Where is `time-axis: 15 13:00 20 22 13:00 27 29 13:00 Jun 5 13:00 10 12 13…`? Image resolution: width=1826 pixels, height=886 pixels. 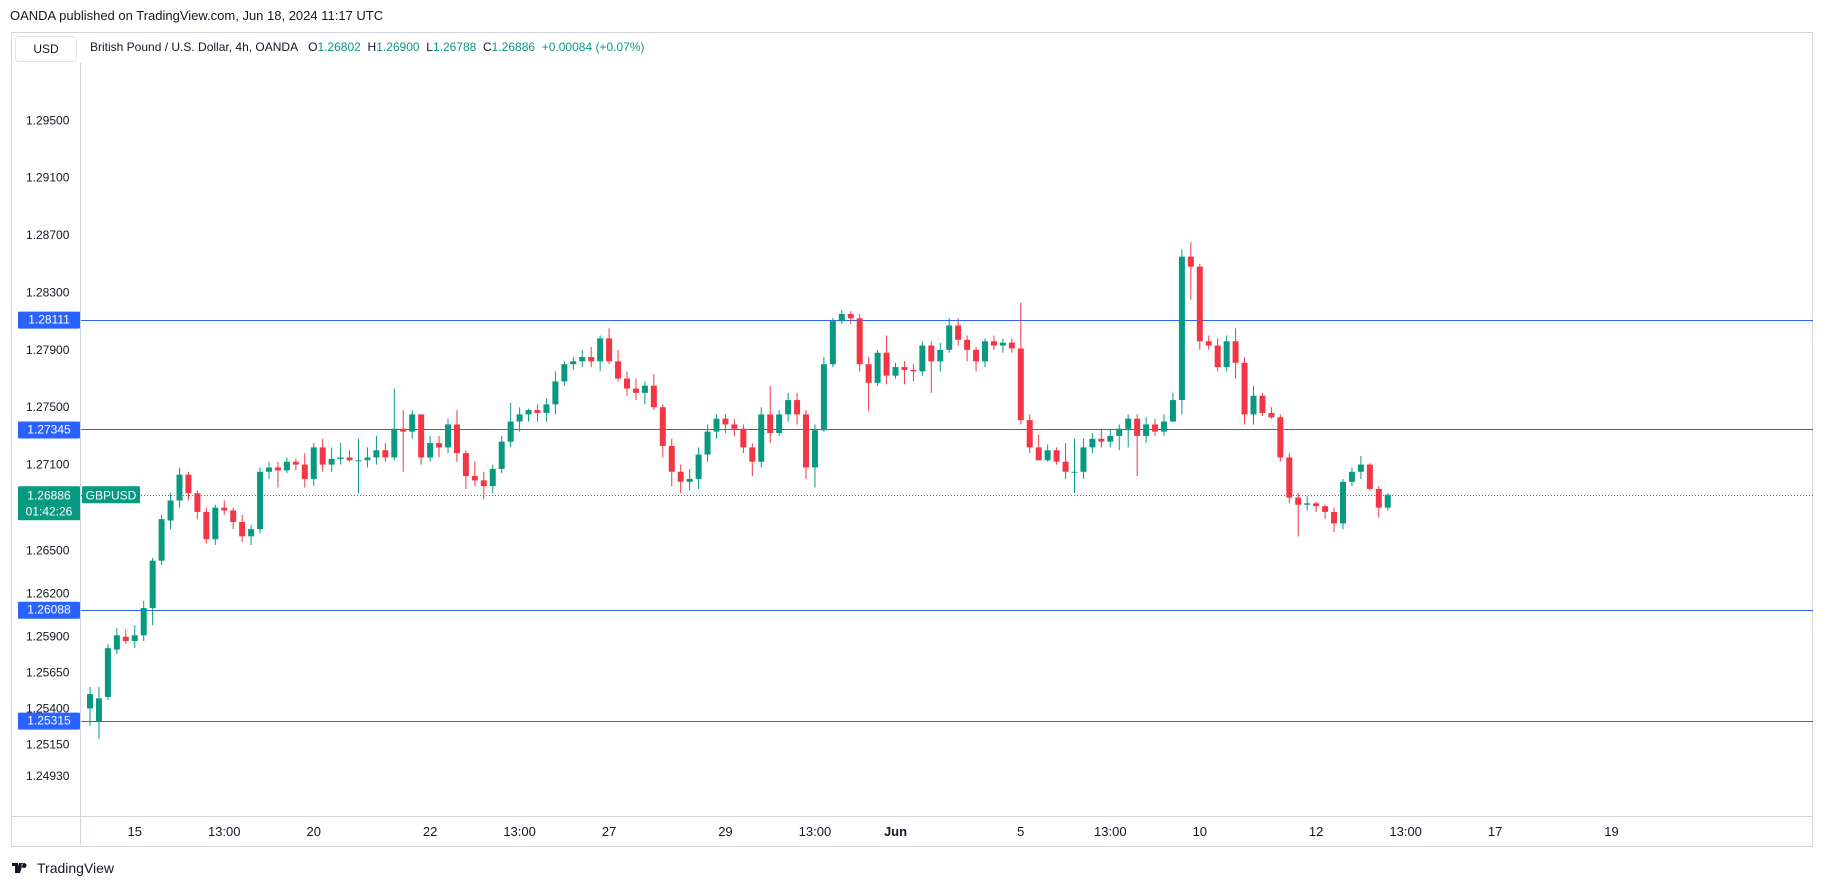
time-axis: 15 13:00 20 22 13:00 27 29 13:00 Jun 5 13:00 10 12 13… is located at coordinates (873, 831).